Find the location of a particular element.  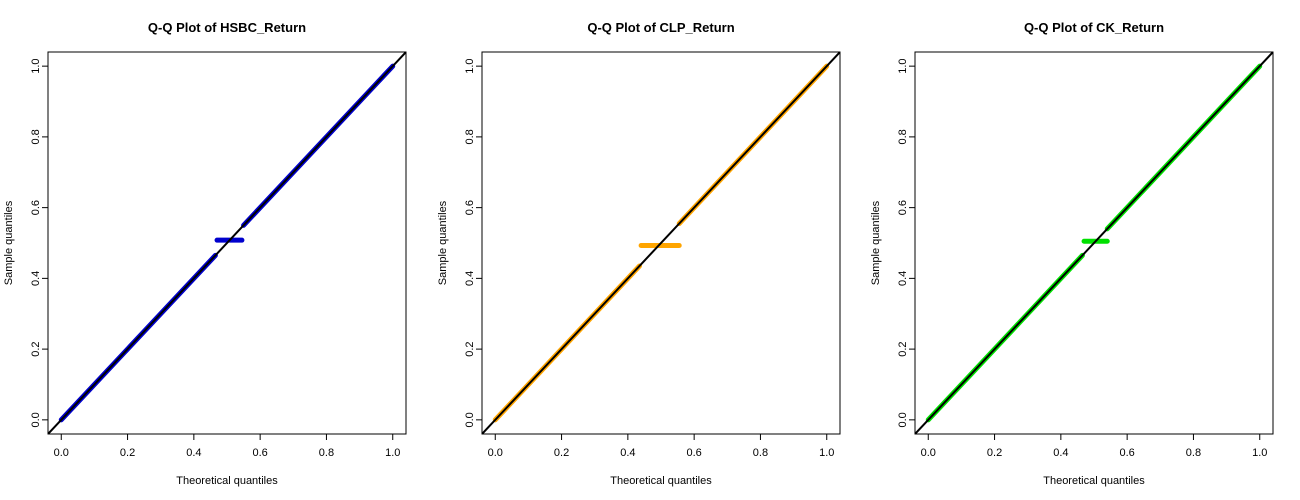

chart-title: Q-Q Plot of CLP_Return is located at coordinates (660, 27).